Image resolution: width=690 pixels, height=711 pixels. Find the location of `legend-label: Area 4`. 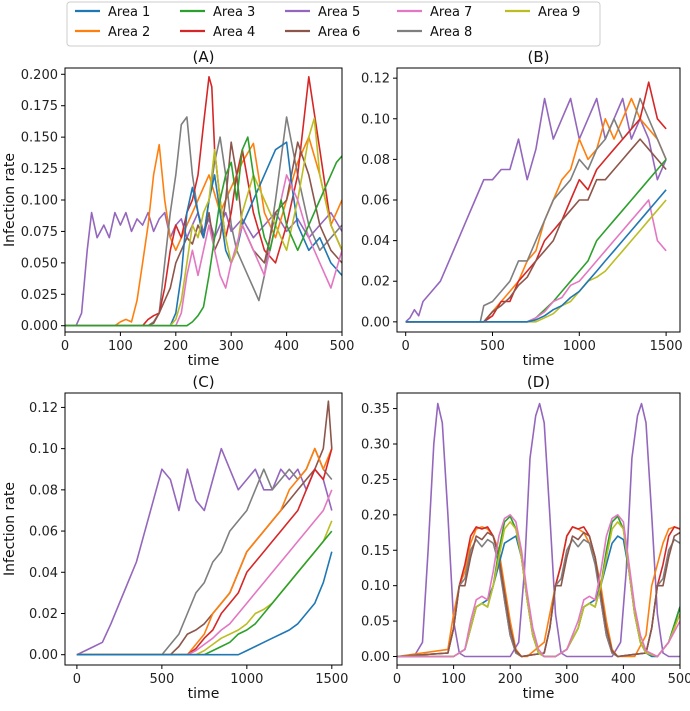

legend-label: Area 4 is located at coordinates (234, 32).